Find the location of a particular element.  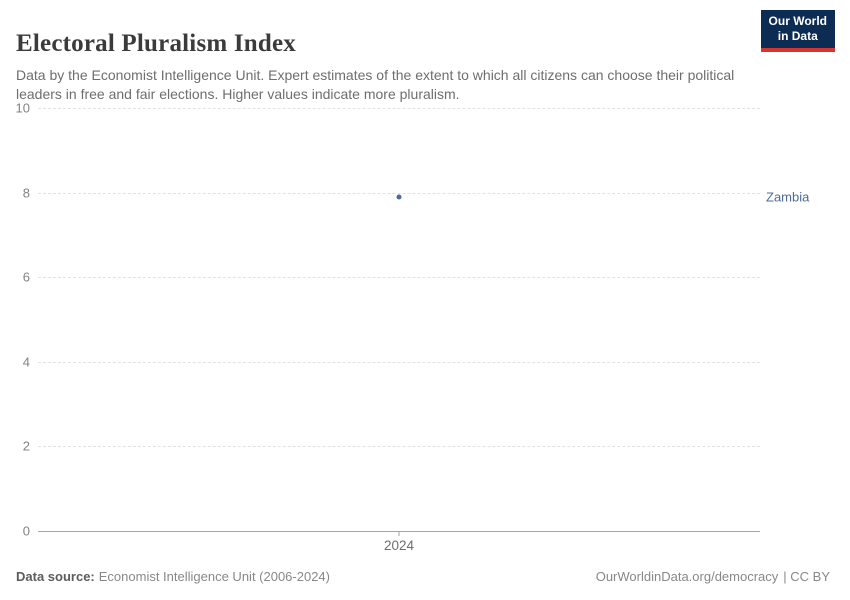

owid-logo-line2: in Data is located at coordinates (797, 36).